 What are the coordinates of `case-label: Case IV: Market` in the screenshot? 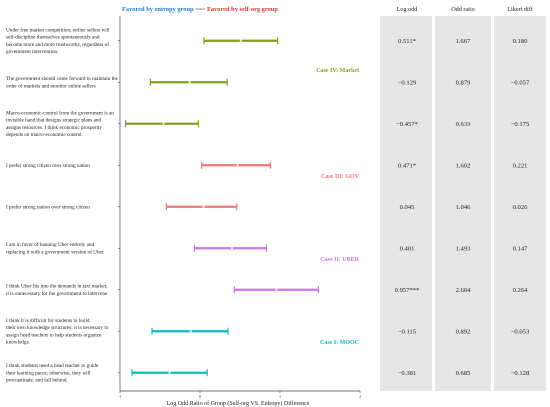 It's located at (337, 71).